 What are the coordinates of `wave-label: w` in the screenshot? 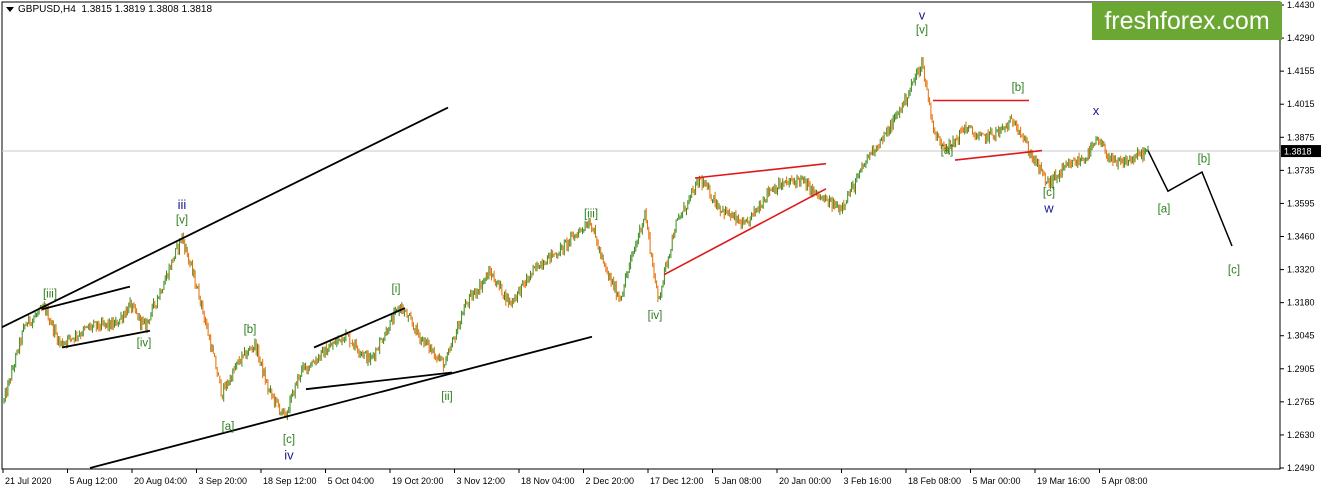 It's located at (1048, 208).